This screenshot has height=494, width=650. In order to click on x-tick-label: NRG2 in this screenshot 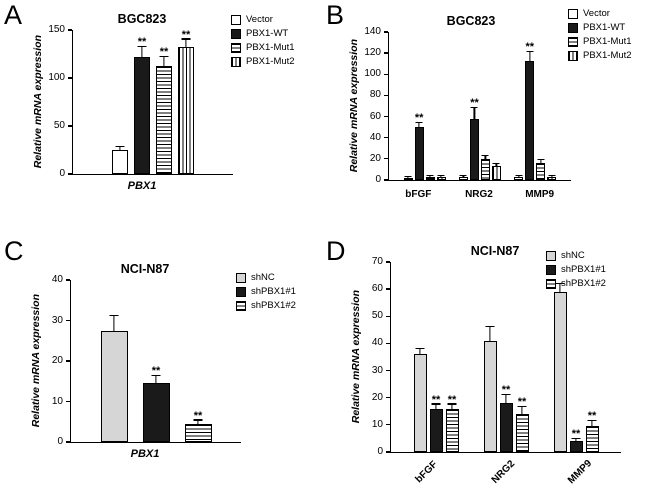, I will do `click(503, 472)`.